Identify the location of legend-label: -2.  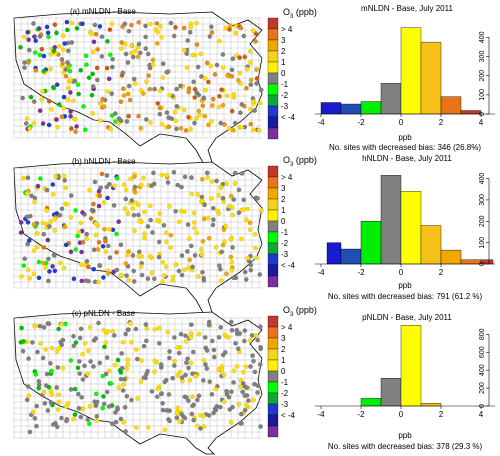
(285, 393).